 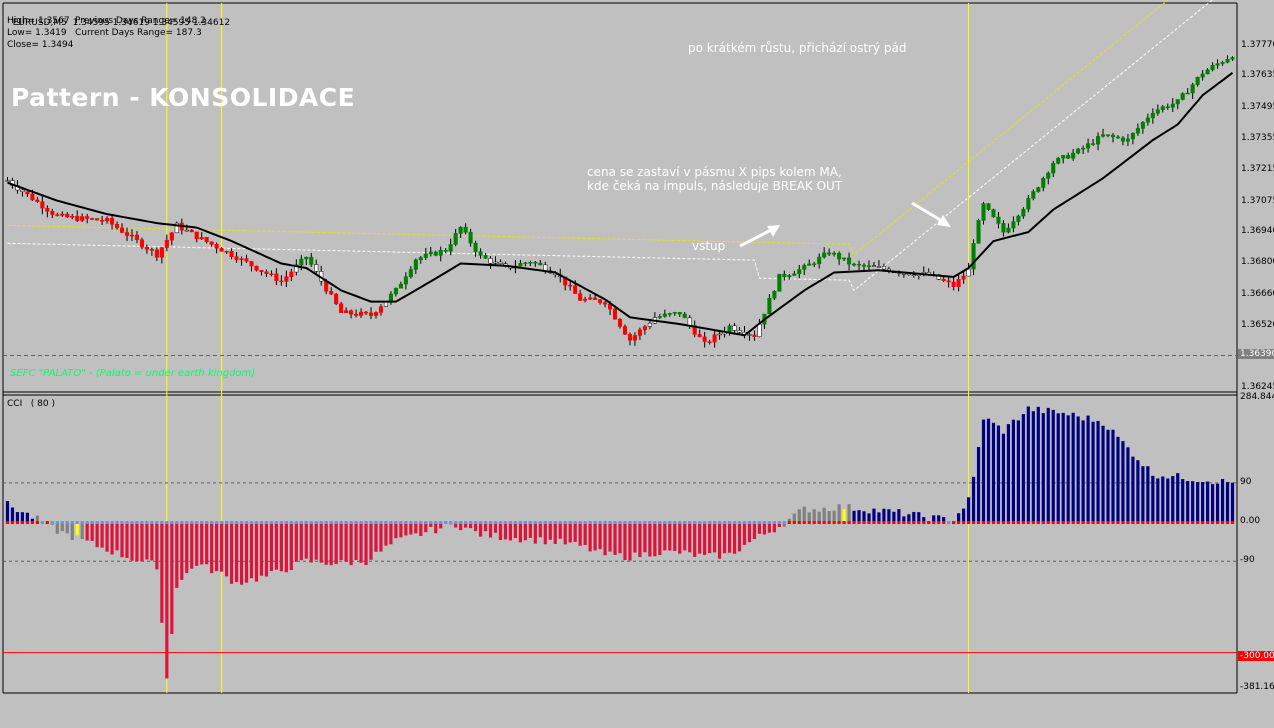 I want to click on price-tick-label: 1.36800, so click(x=1257, y=262).